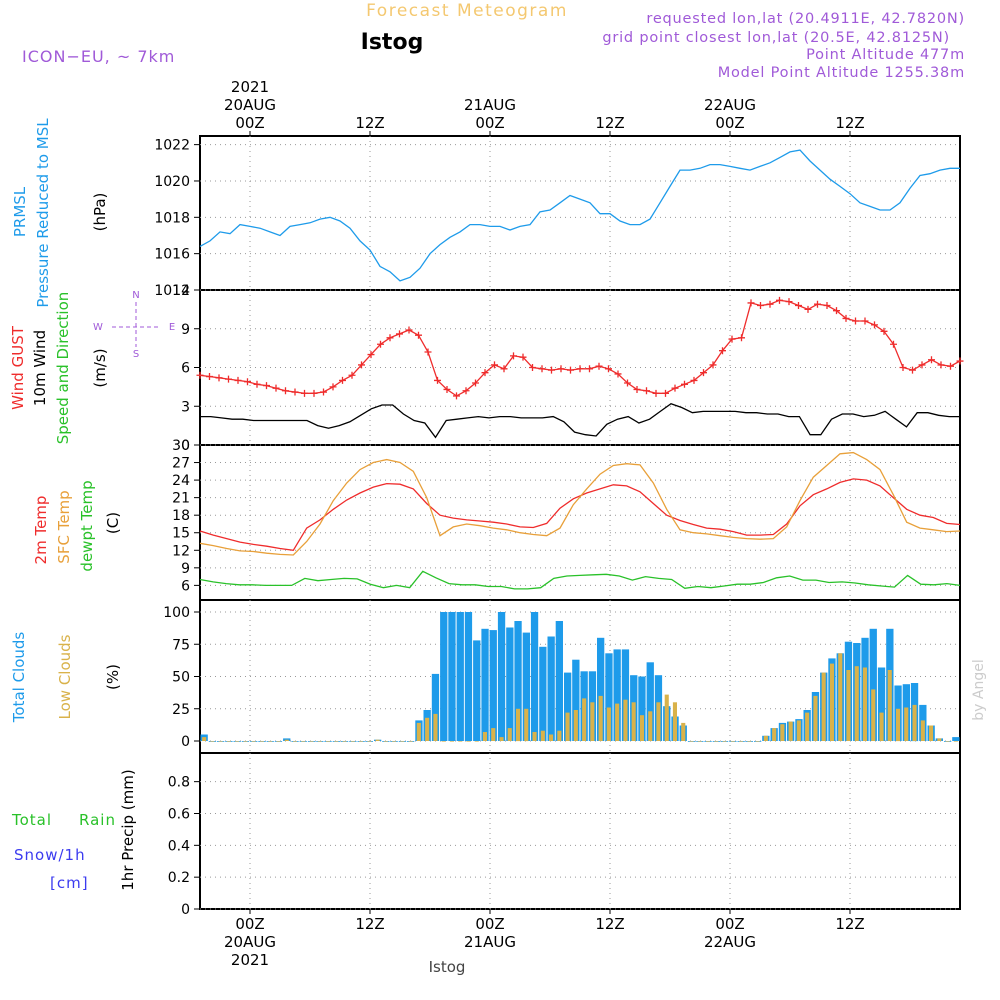 This screenshot has height=1000, width=1000. What do you see at coordinates (63, 368) in the screenshot?
I see `speed-direction-label: Speed and Direction` at bounding box center [63, 368].